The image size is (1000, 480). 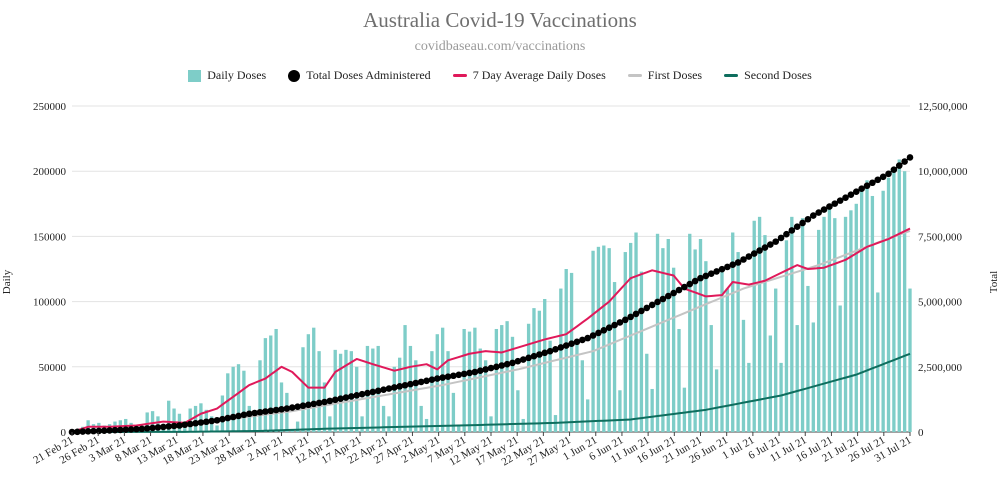 I want to click on legend-item-second-doses: Second Doses, so click(x=768, y=75).